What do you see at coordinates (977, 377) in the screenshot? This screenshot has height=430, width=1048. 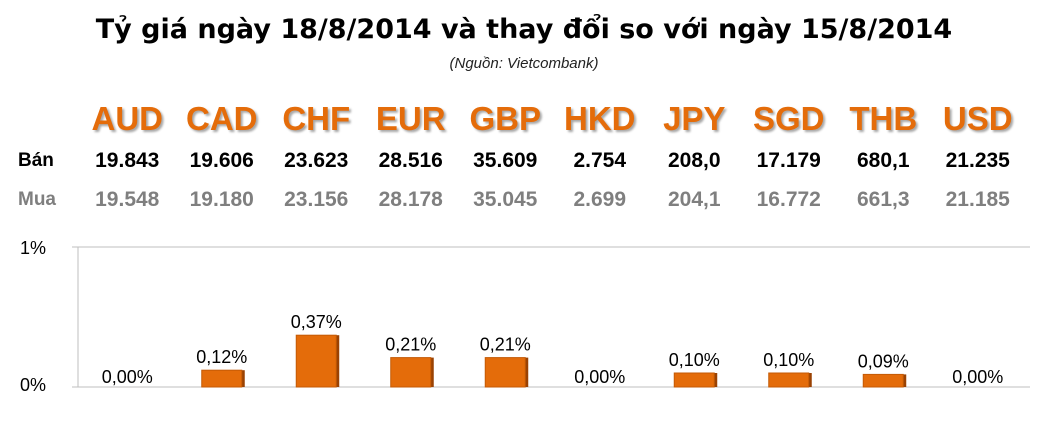 I see `data-label-usd: 0,00%` at bounding box center [977, 377].